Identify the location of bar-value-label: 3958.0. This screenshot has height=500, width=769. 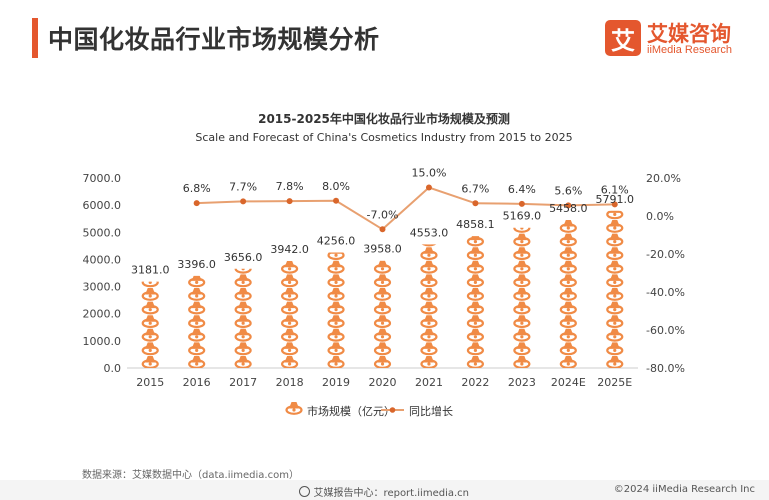
(382, 249).